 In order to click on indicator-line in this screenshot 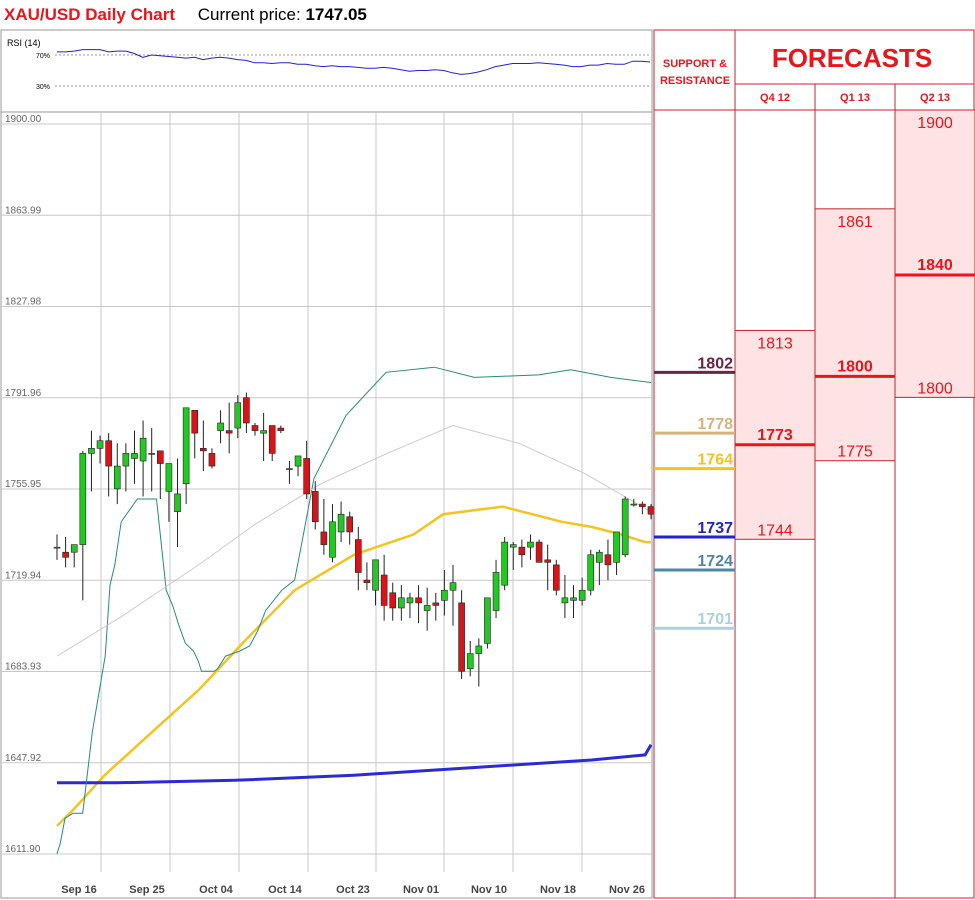, I will do `click(355, 764)`.